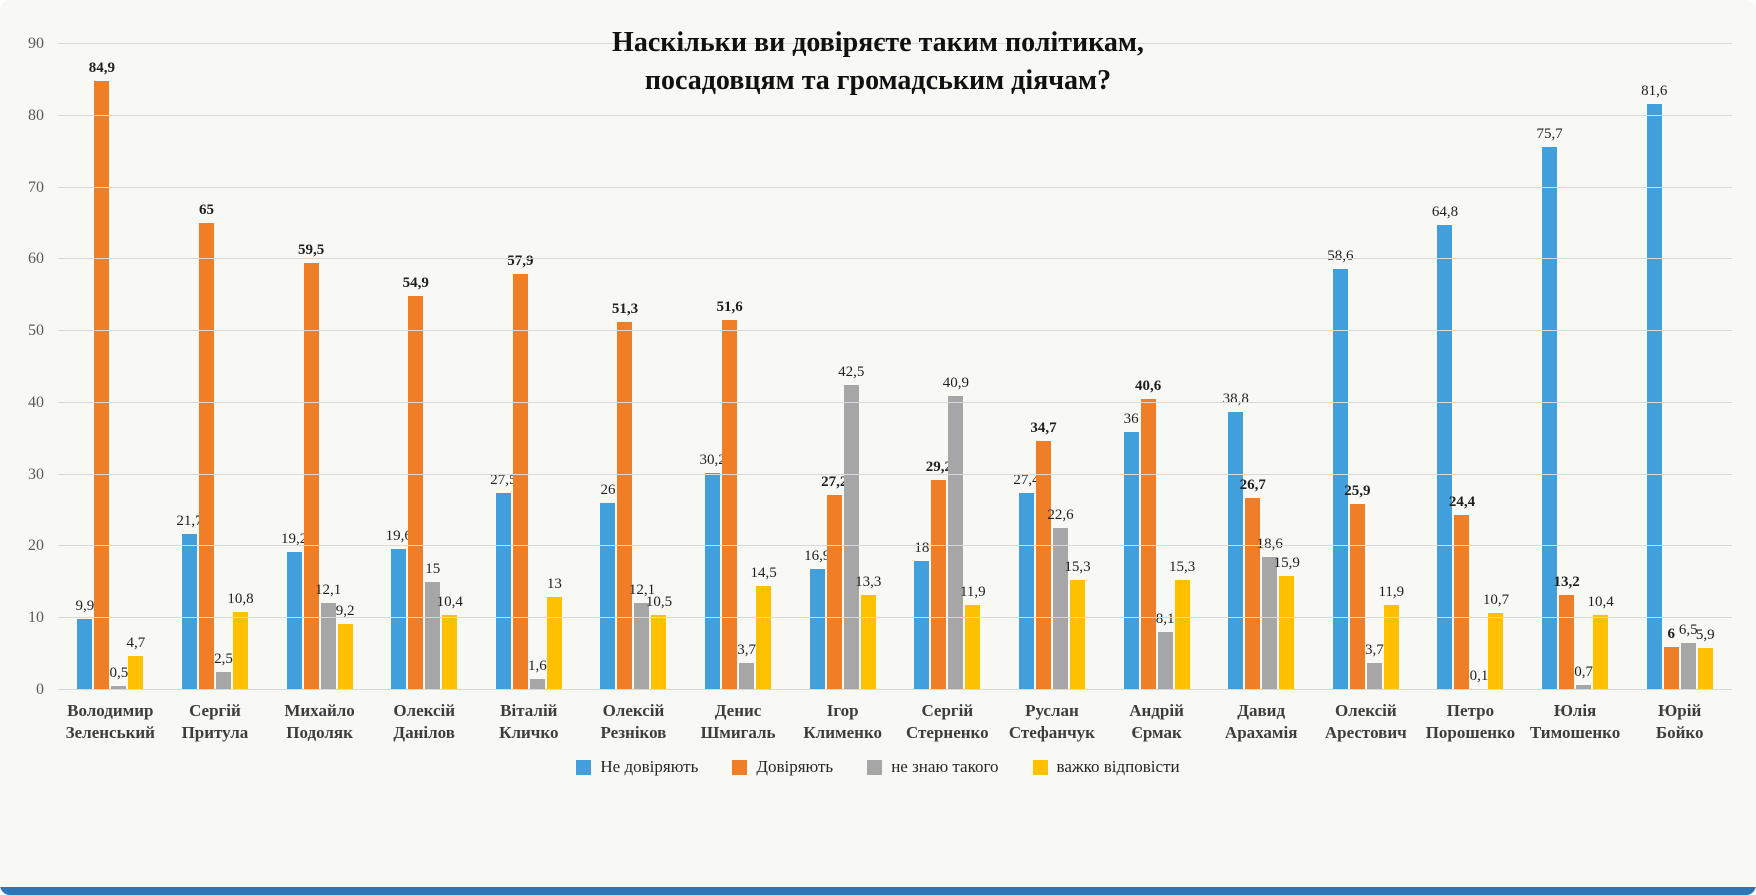 The height and width of the screenshot is (895, 1756). I want to click on bar-value-label: 84,9, so click(101, 67).